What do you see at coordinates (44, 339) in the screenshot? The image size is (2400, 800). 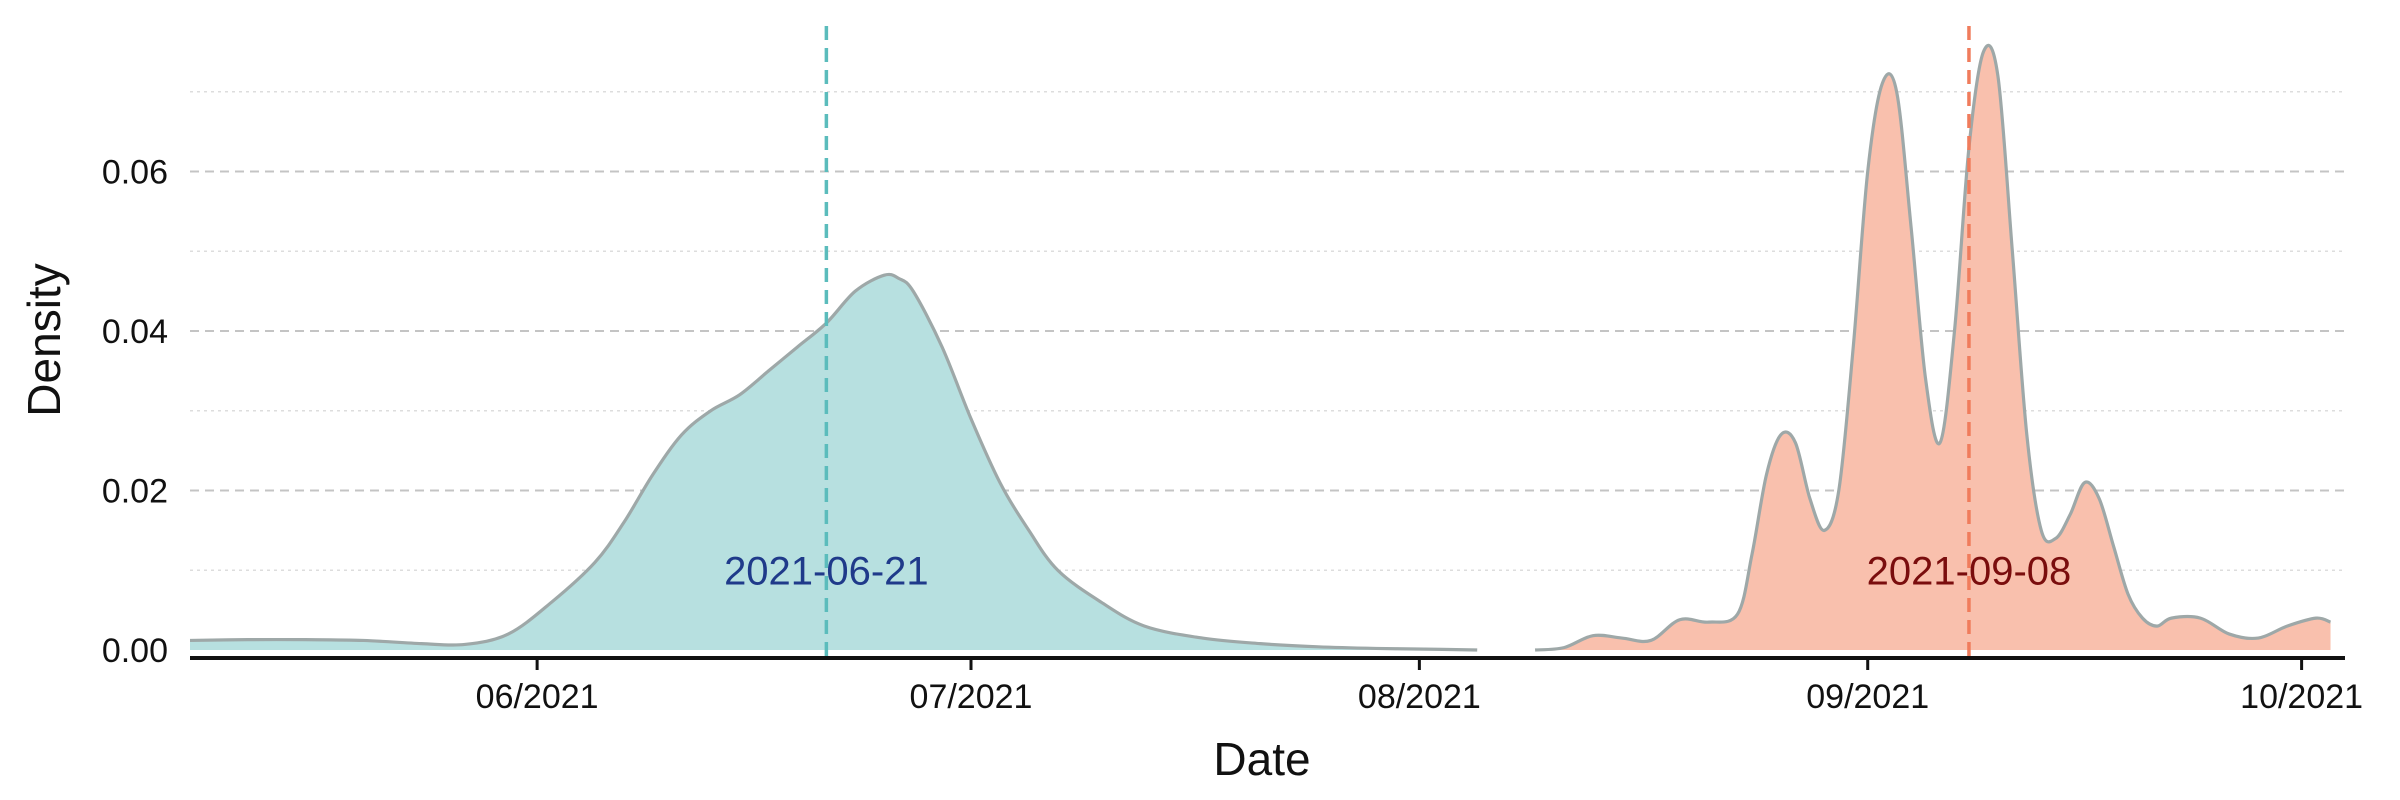 I see `y-axis-title: Density` at bounding box center [44, 339].